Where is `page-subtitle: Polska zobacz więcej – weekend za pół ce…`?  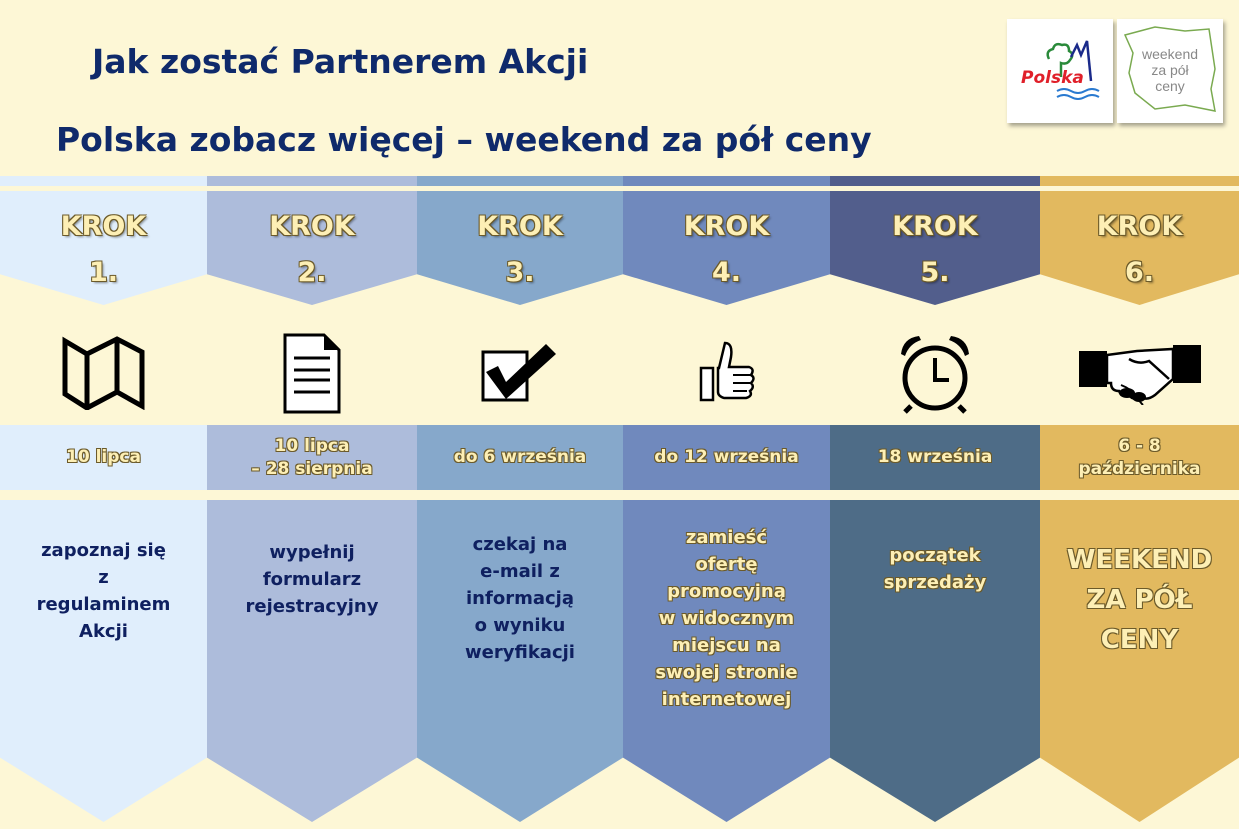 page-subtitle: Polska zobacz więcej – weekend za pół ce… is located at coordinates (464, 139).